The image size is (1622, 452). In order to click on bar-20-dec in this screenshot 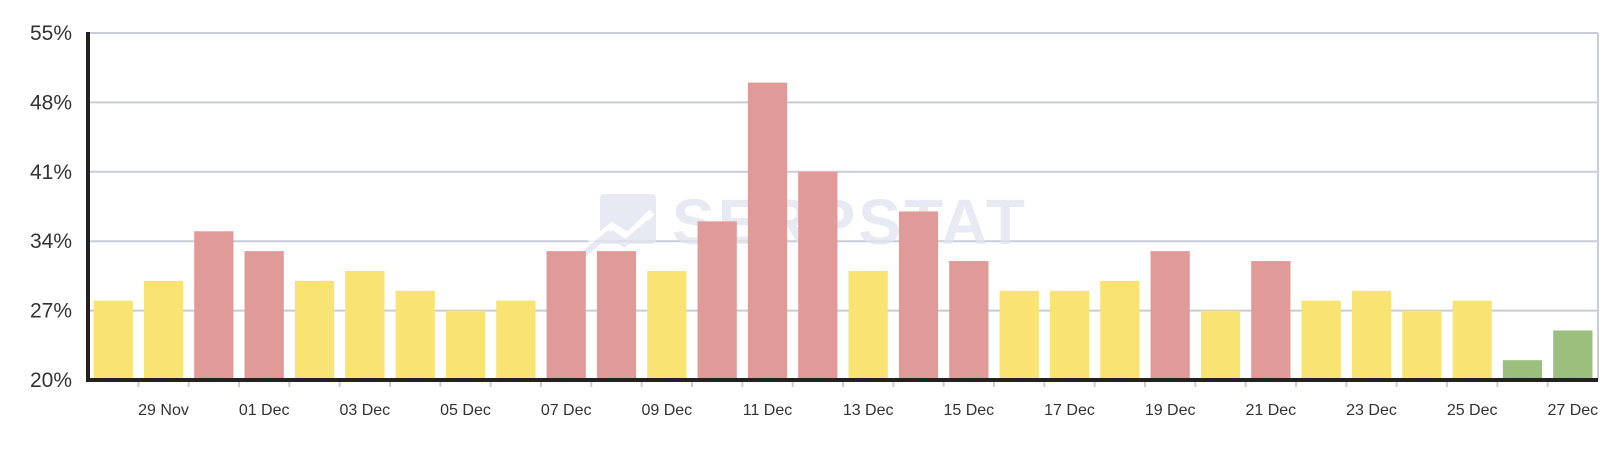, I will do `click(1220, 345)`.